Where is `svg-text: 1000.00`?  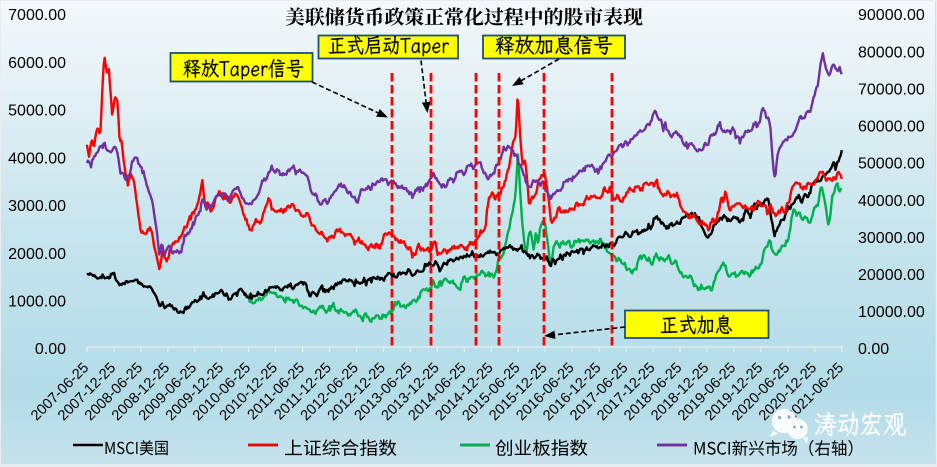 svg-text: 1000.00 is located at coordinates (37, 302).